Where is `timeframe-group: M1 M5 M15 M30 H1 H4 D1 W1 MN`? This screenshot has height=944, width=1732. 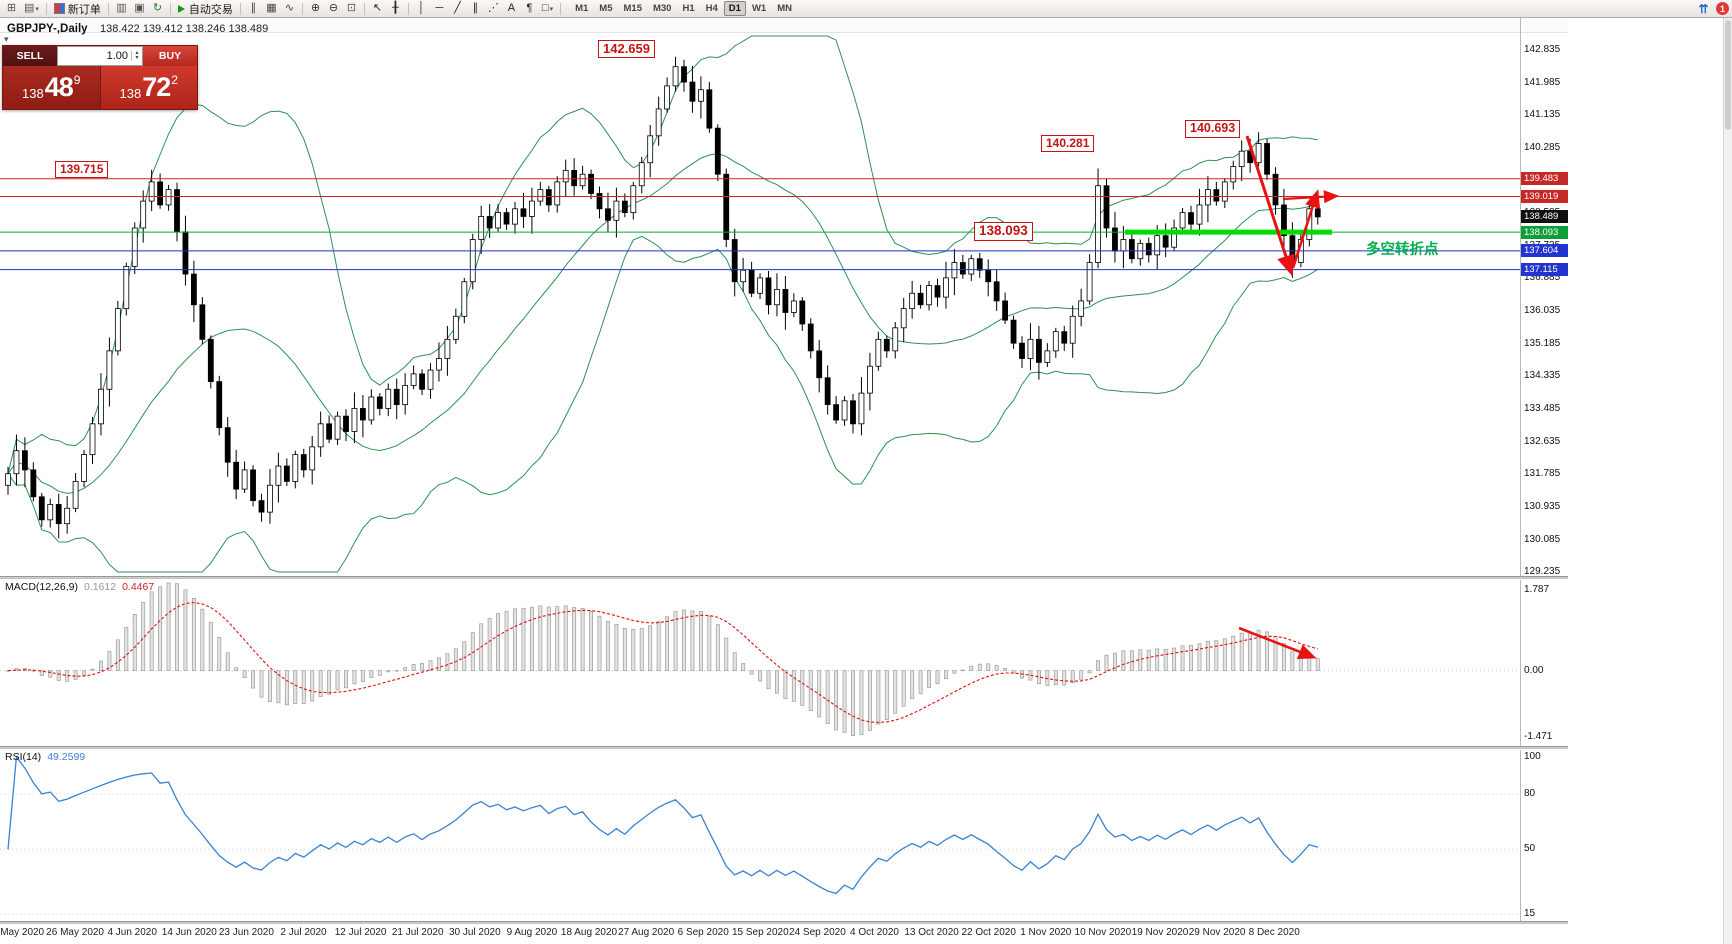 timeframe-group: M1 M5 M15 M30 H1 H4 D1 W1 MN is located at coordinates (683, 8).